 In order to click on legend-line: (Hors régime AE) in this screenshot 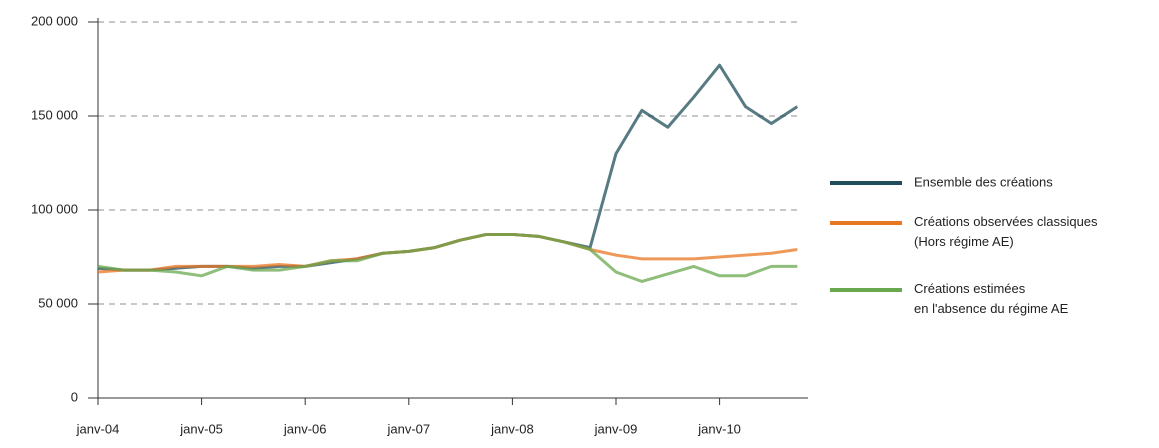, I will do `click(964, 241)`.